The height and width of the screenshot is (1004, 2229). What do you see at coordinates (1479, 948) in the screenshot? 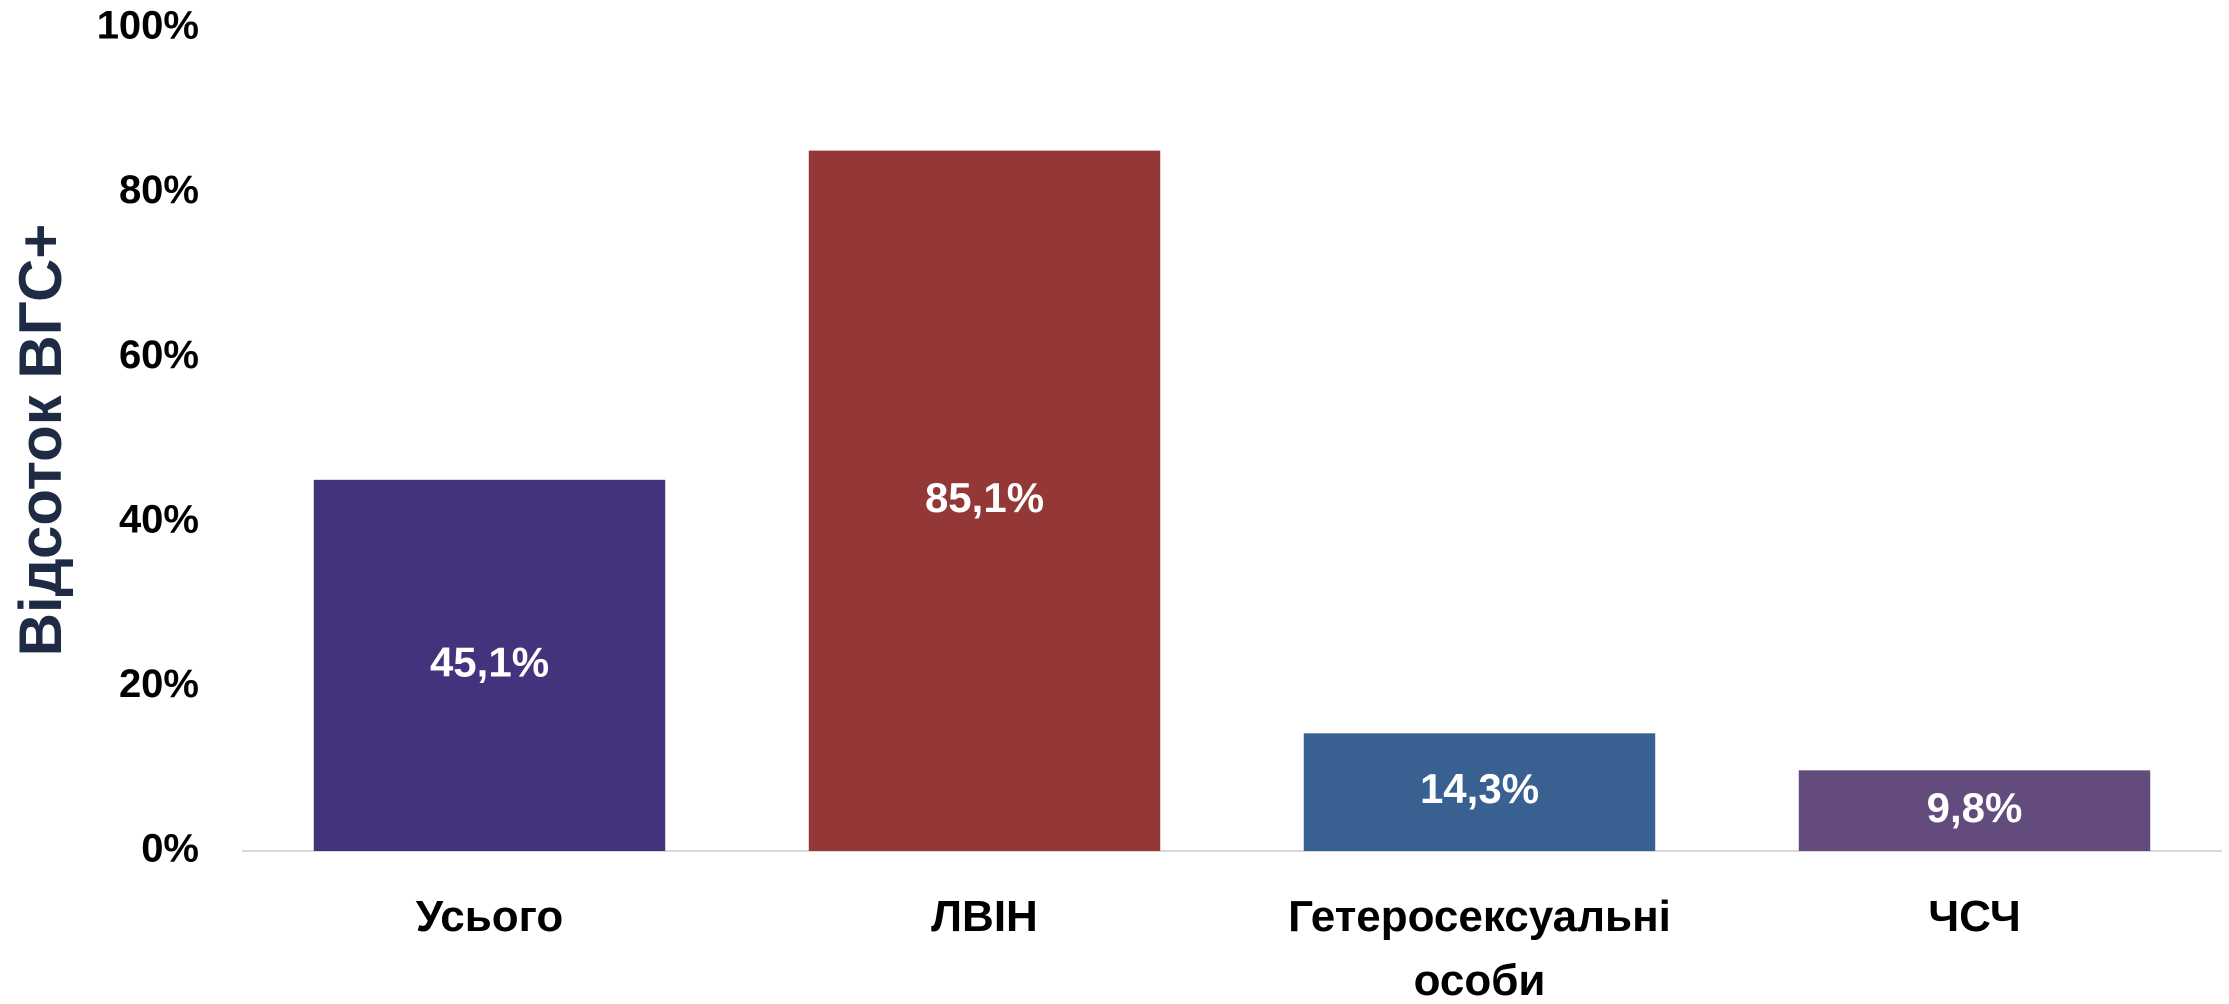
I see `x-tick-label: Гетеросексуальні особи` at bounding box center [1479, 948].